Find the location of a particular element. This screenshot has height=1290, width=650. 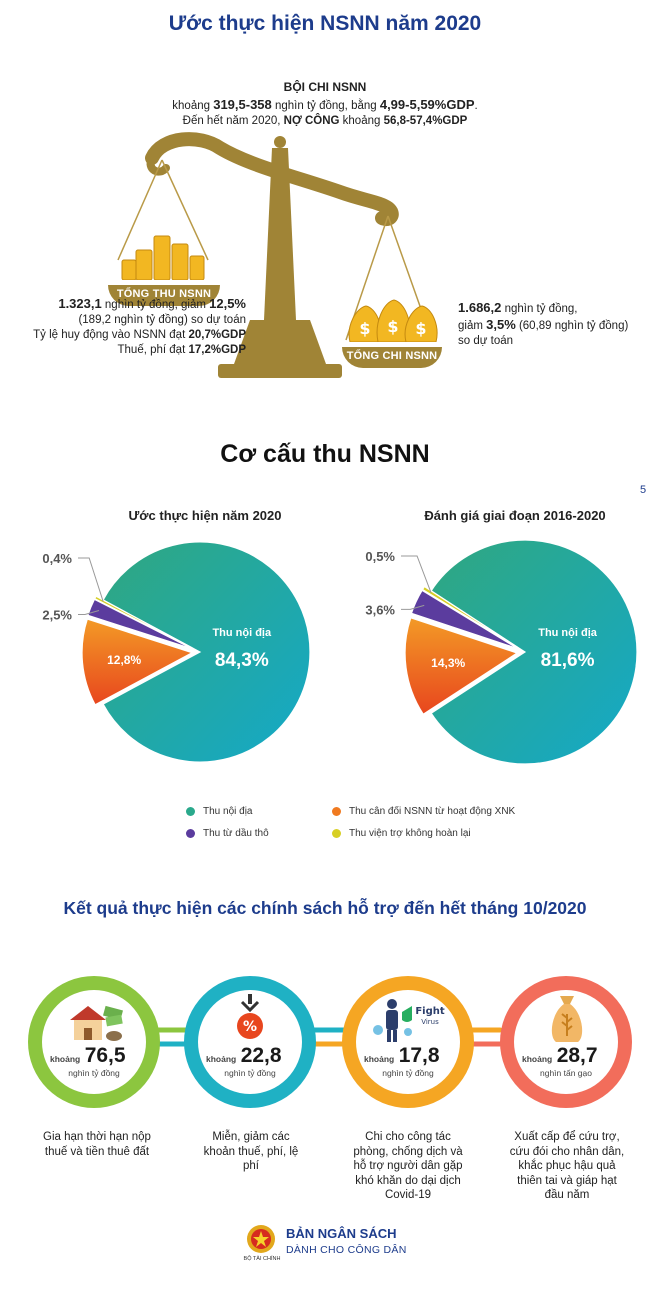

revenue-pan: TỔNG THU NSNN is located at coordinates (164, 263).